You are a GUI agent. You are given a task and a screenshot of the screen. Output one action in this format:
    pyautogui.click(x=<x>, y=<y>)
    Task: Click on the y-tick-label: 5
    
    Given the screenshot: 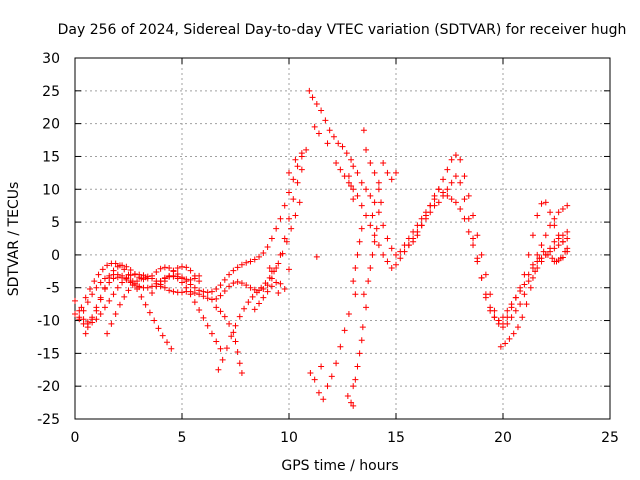 What is the action you would take?
    pyautogui.click(x=55, y=223)
    